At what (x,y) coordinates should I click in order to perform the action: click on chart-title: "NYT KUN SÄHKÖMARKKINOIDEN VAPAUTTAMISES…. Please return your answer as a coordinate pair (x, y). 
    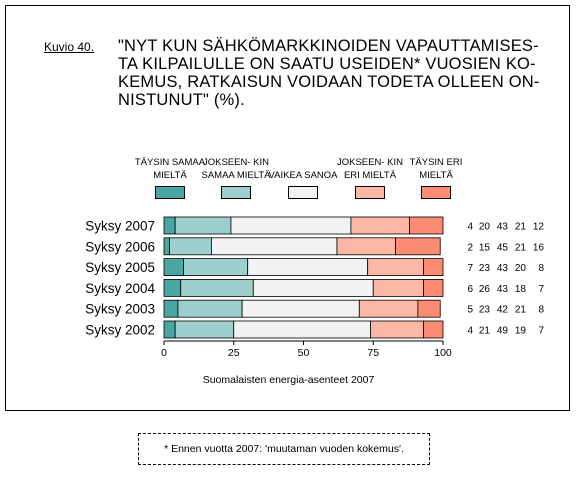
    Looking at the image, I should click on (333, 73).